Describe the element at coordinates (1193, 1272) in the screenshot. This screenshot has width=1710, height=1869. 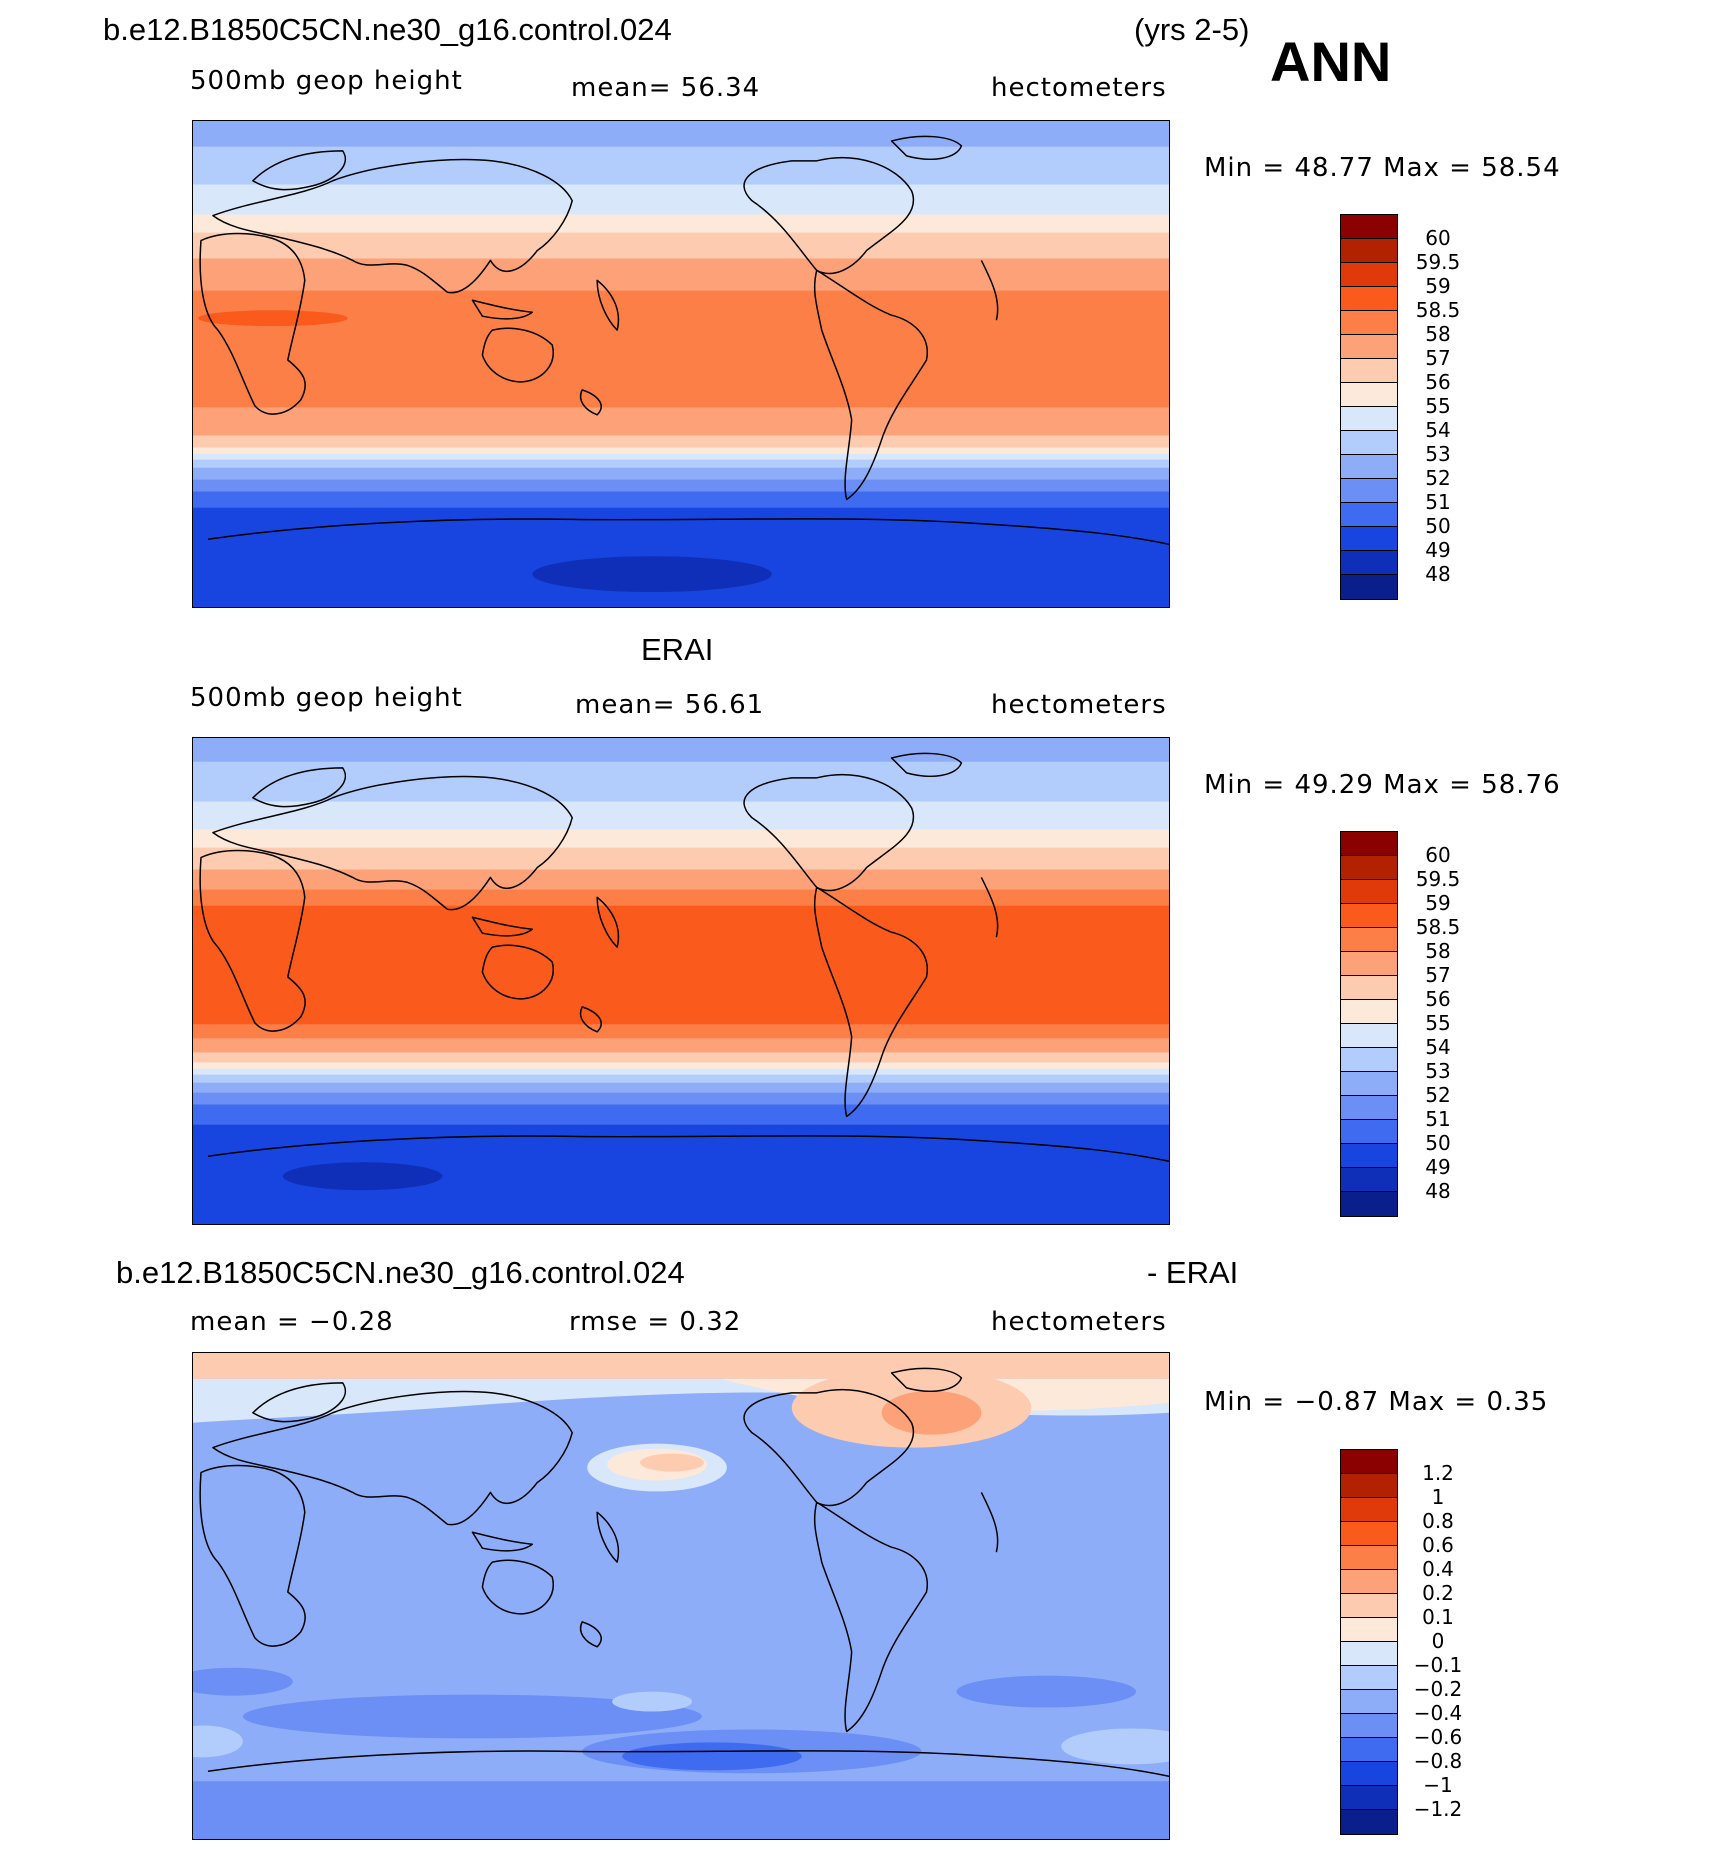
I see `panel3-title-right: - ERAI` at that location.